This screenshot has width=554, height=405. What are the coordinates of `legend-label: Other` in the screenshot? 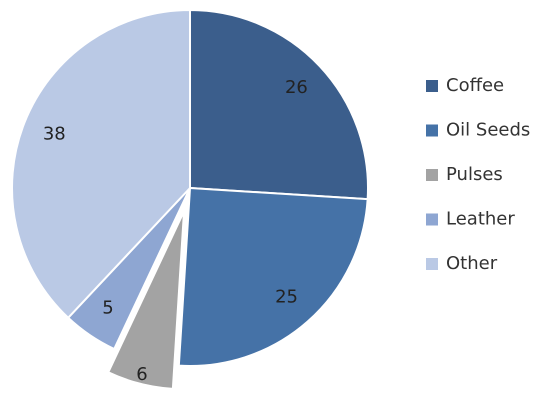 It's located at (472, 263).